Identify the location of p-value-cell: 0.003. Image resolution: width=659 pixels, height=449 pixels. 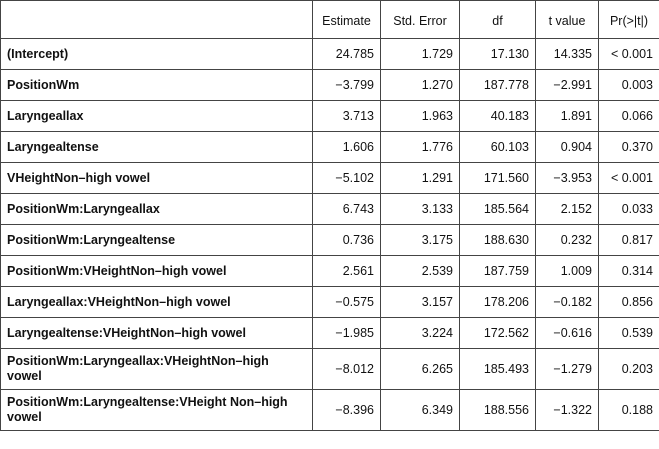
(628, 85).